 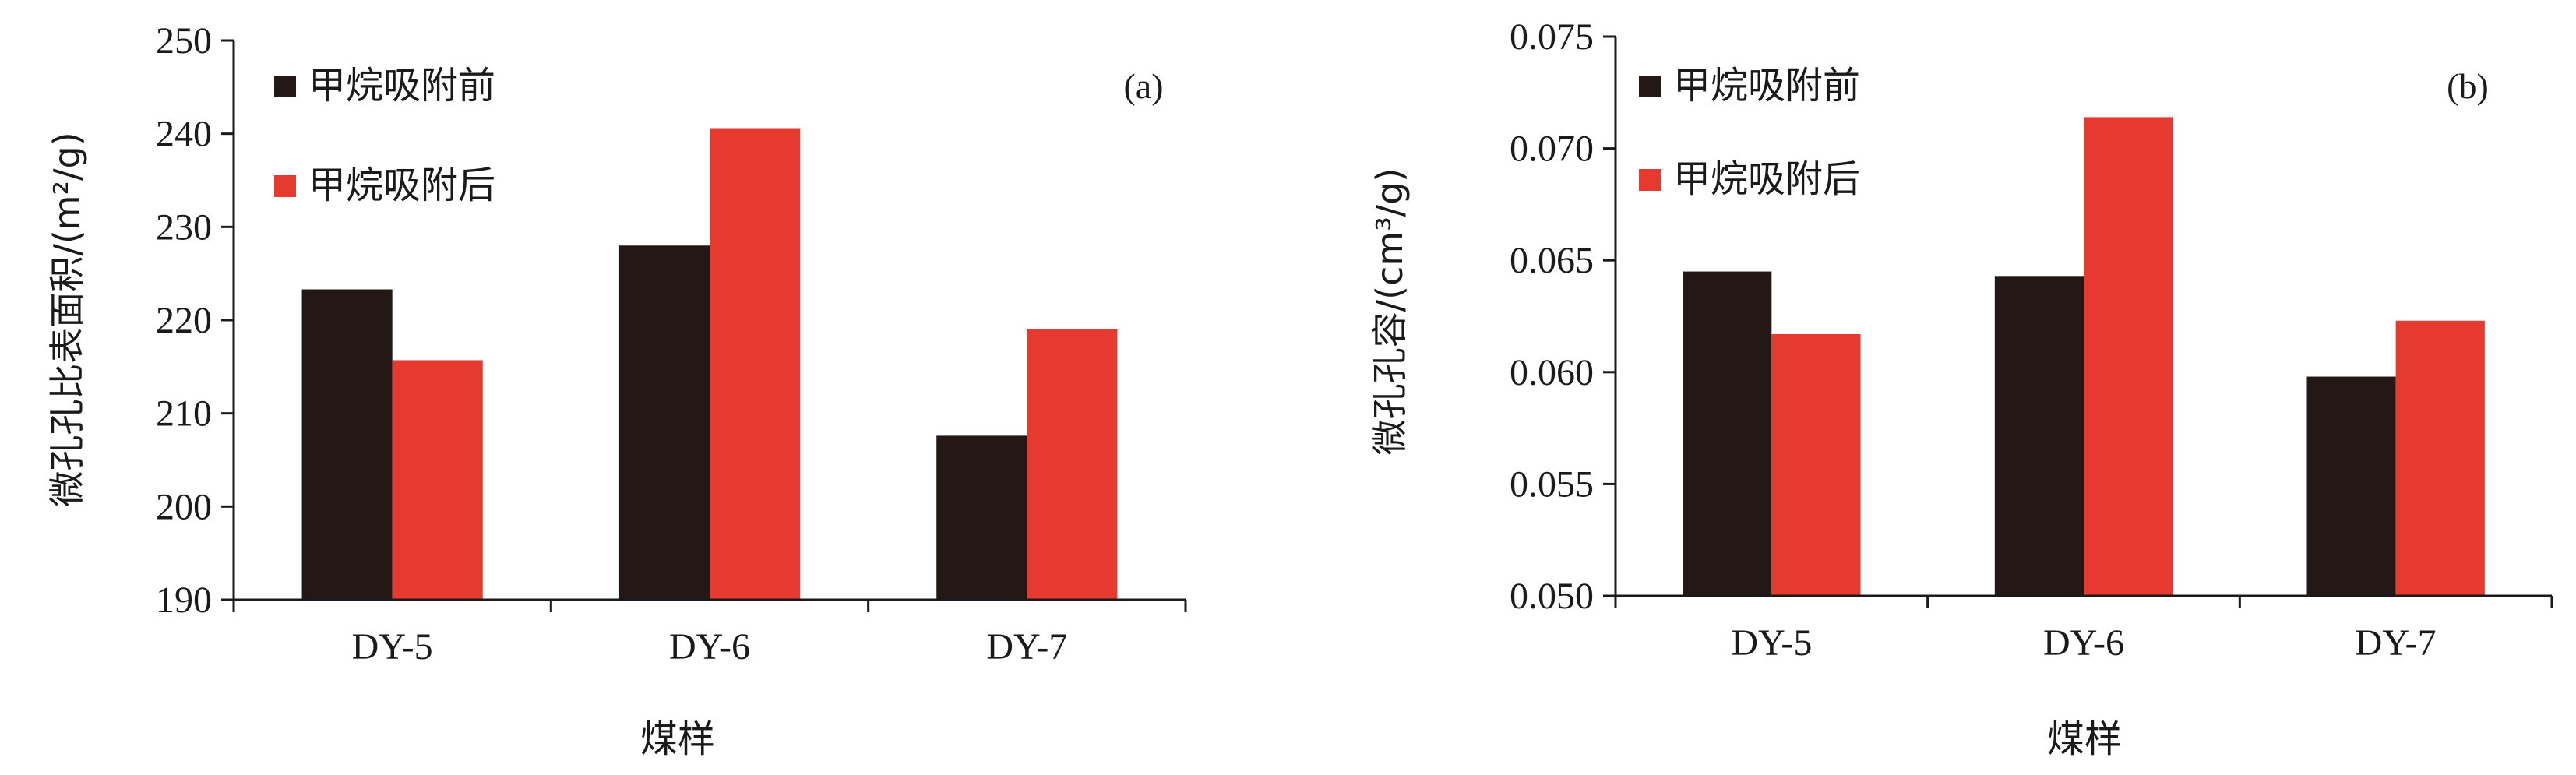 What do you see at coordinates (1650, 180) in the screenshot?
I see `panel-b-legend-swatch-after` at bounding box center [1650, 180].